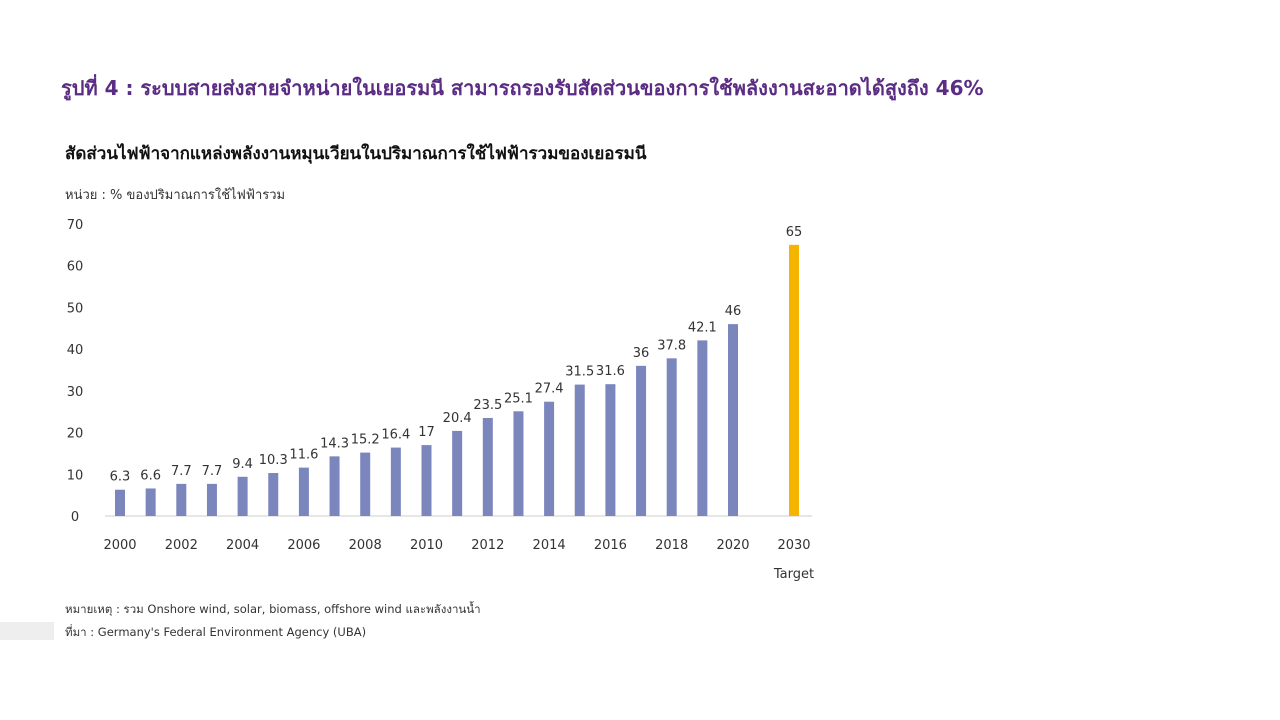 This screenshot has width=1280, height=720. What do you see at coordinates (175, 195) in the screenshot?
I see `unit-label: หน่วย : % ของปริมาณการใช้ไฟฟ้ารวม` at bounding box center [175, 195].